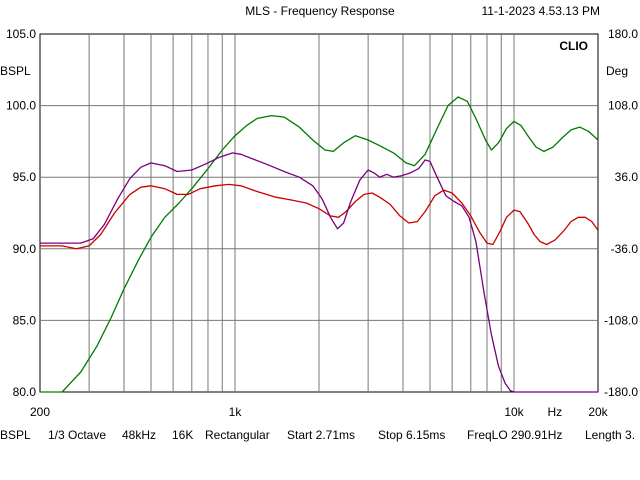  What do you see at coordinates (25, 392) in the screenshot?
I see `y-left-tick-label: 80.0` at bounding box center [25, 392].